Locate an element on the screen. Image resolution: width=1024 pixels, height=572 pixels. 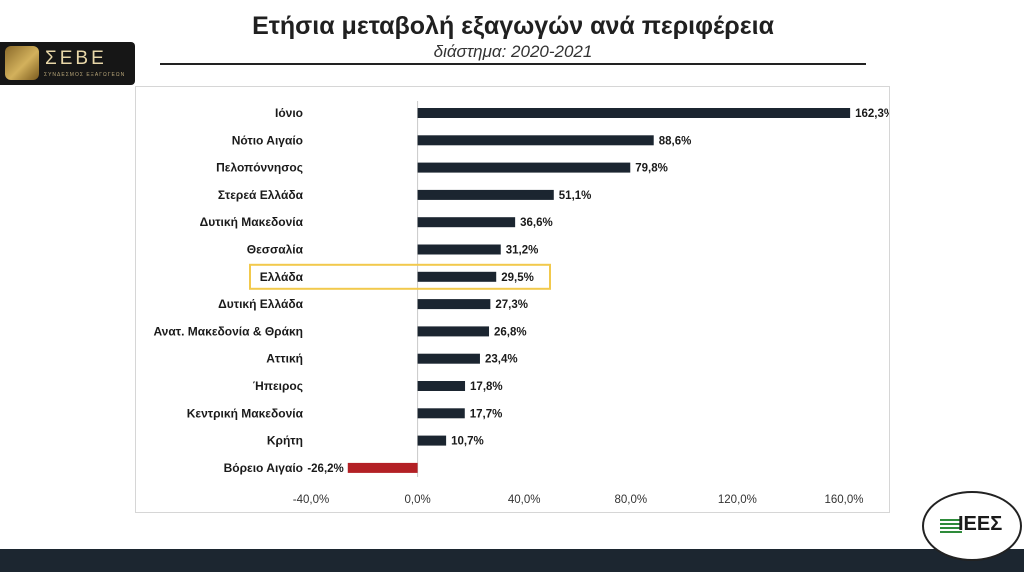
category-label: Δυτική Ελλάδα is located at coordinates (261, 304).